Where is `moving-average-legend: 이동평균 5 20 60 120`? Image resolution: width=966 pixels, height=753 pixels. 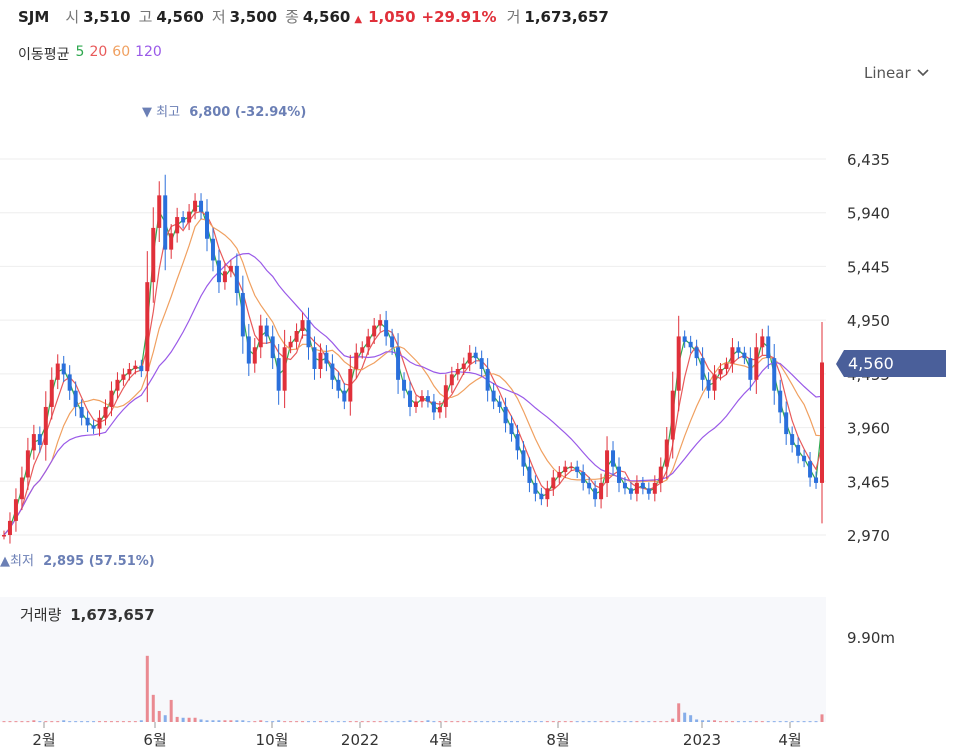
moving-average-legend: 이동평균 5 20 60 120 is located at coordinates (90, 54).